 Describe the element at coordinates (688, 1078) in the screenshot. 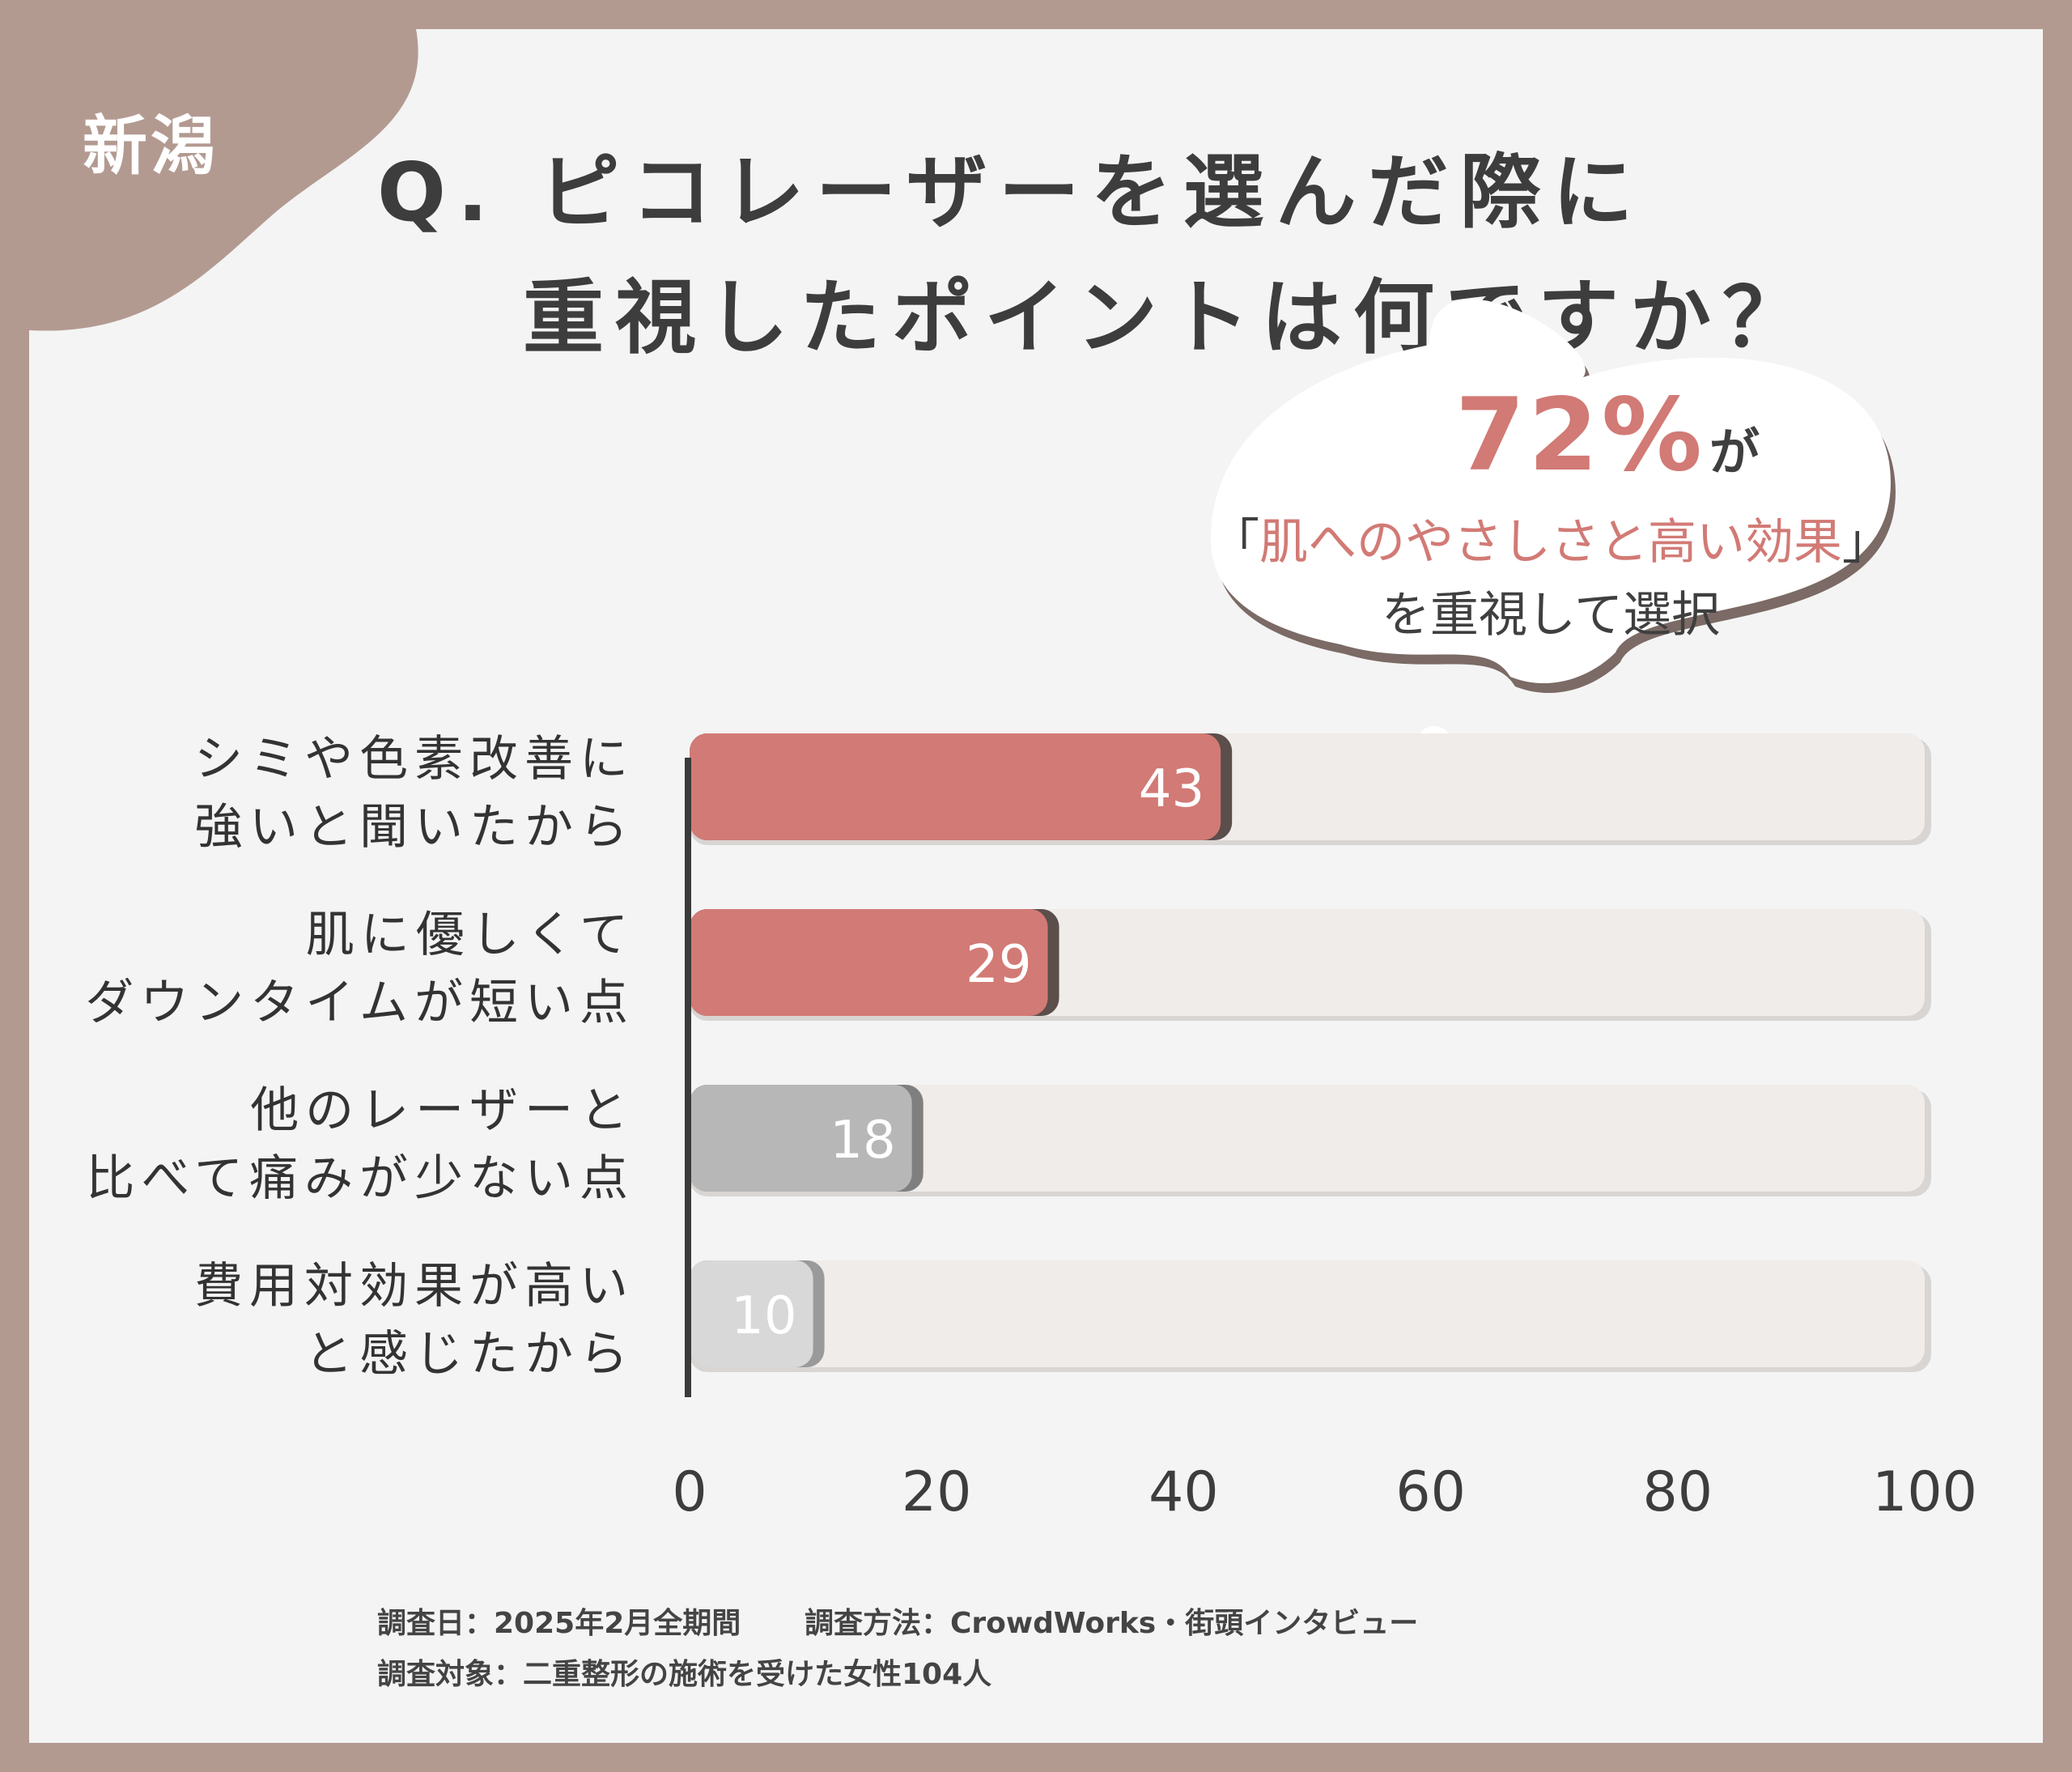

I see `y-axis-line` at that location.